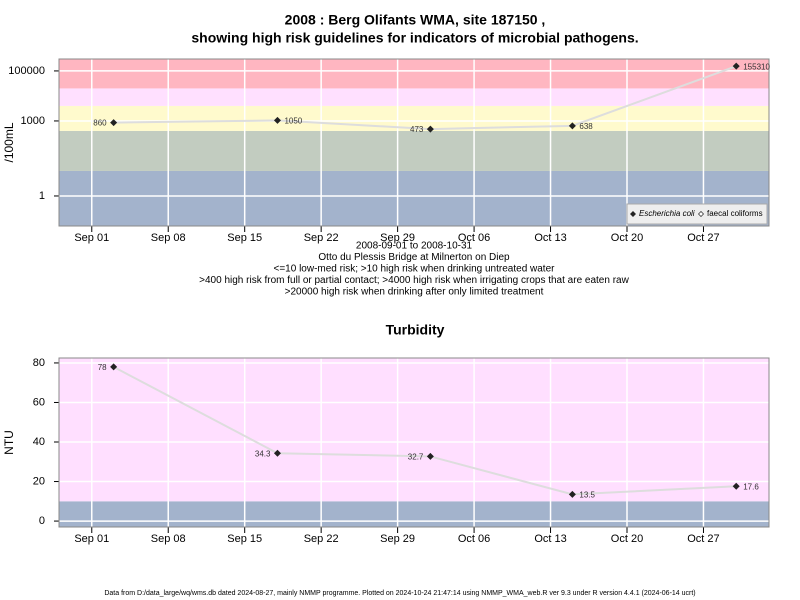 The width and height of the screenshot is (800, 600). I want to click on y-tick-label: 20, so click(39, 481).